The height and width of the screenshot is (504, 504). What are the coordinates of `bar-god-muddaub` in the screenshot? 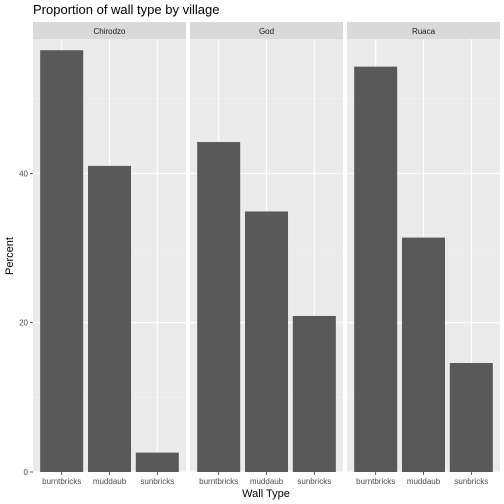 It's located at (266, 342).